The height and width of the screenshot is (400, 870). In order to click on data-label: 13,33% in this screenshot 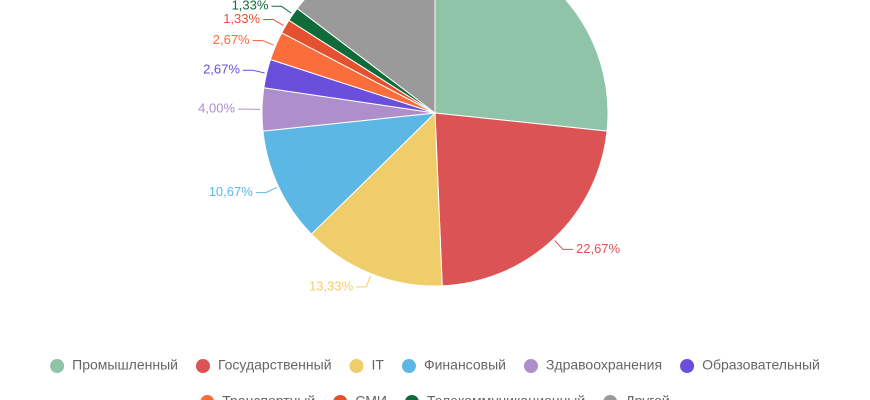, I will do `click(331, 285)`.